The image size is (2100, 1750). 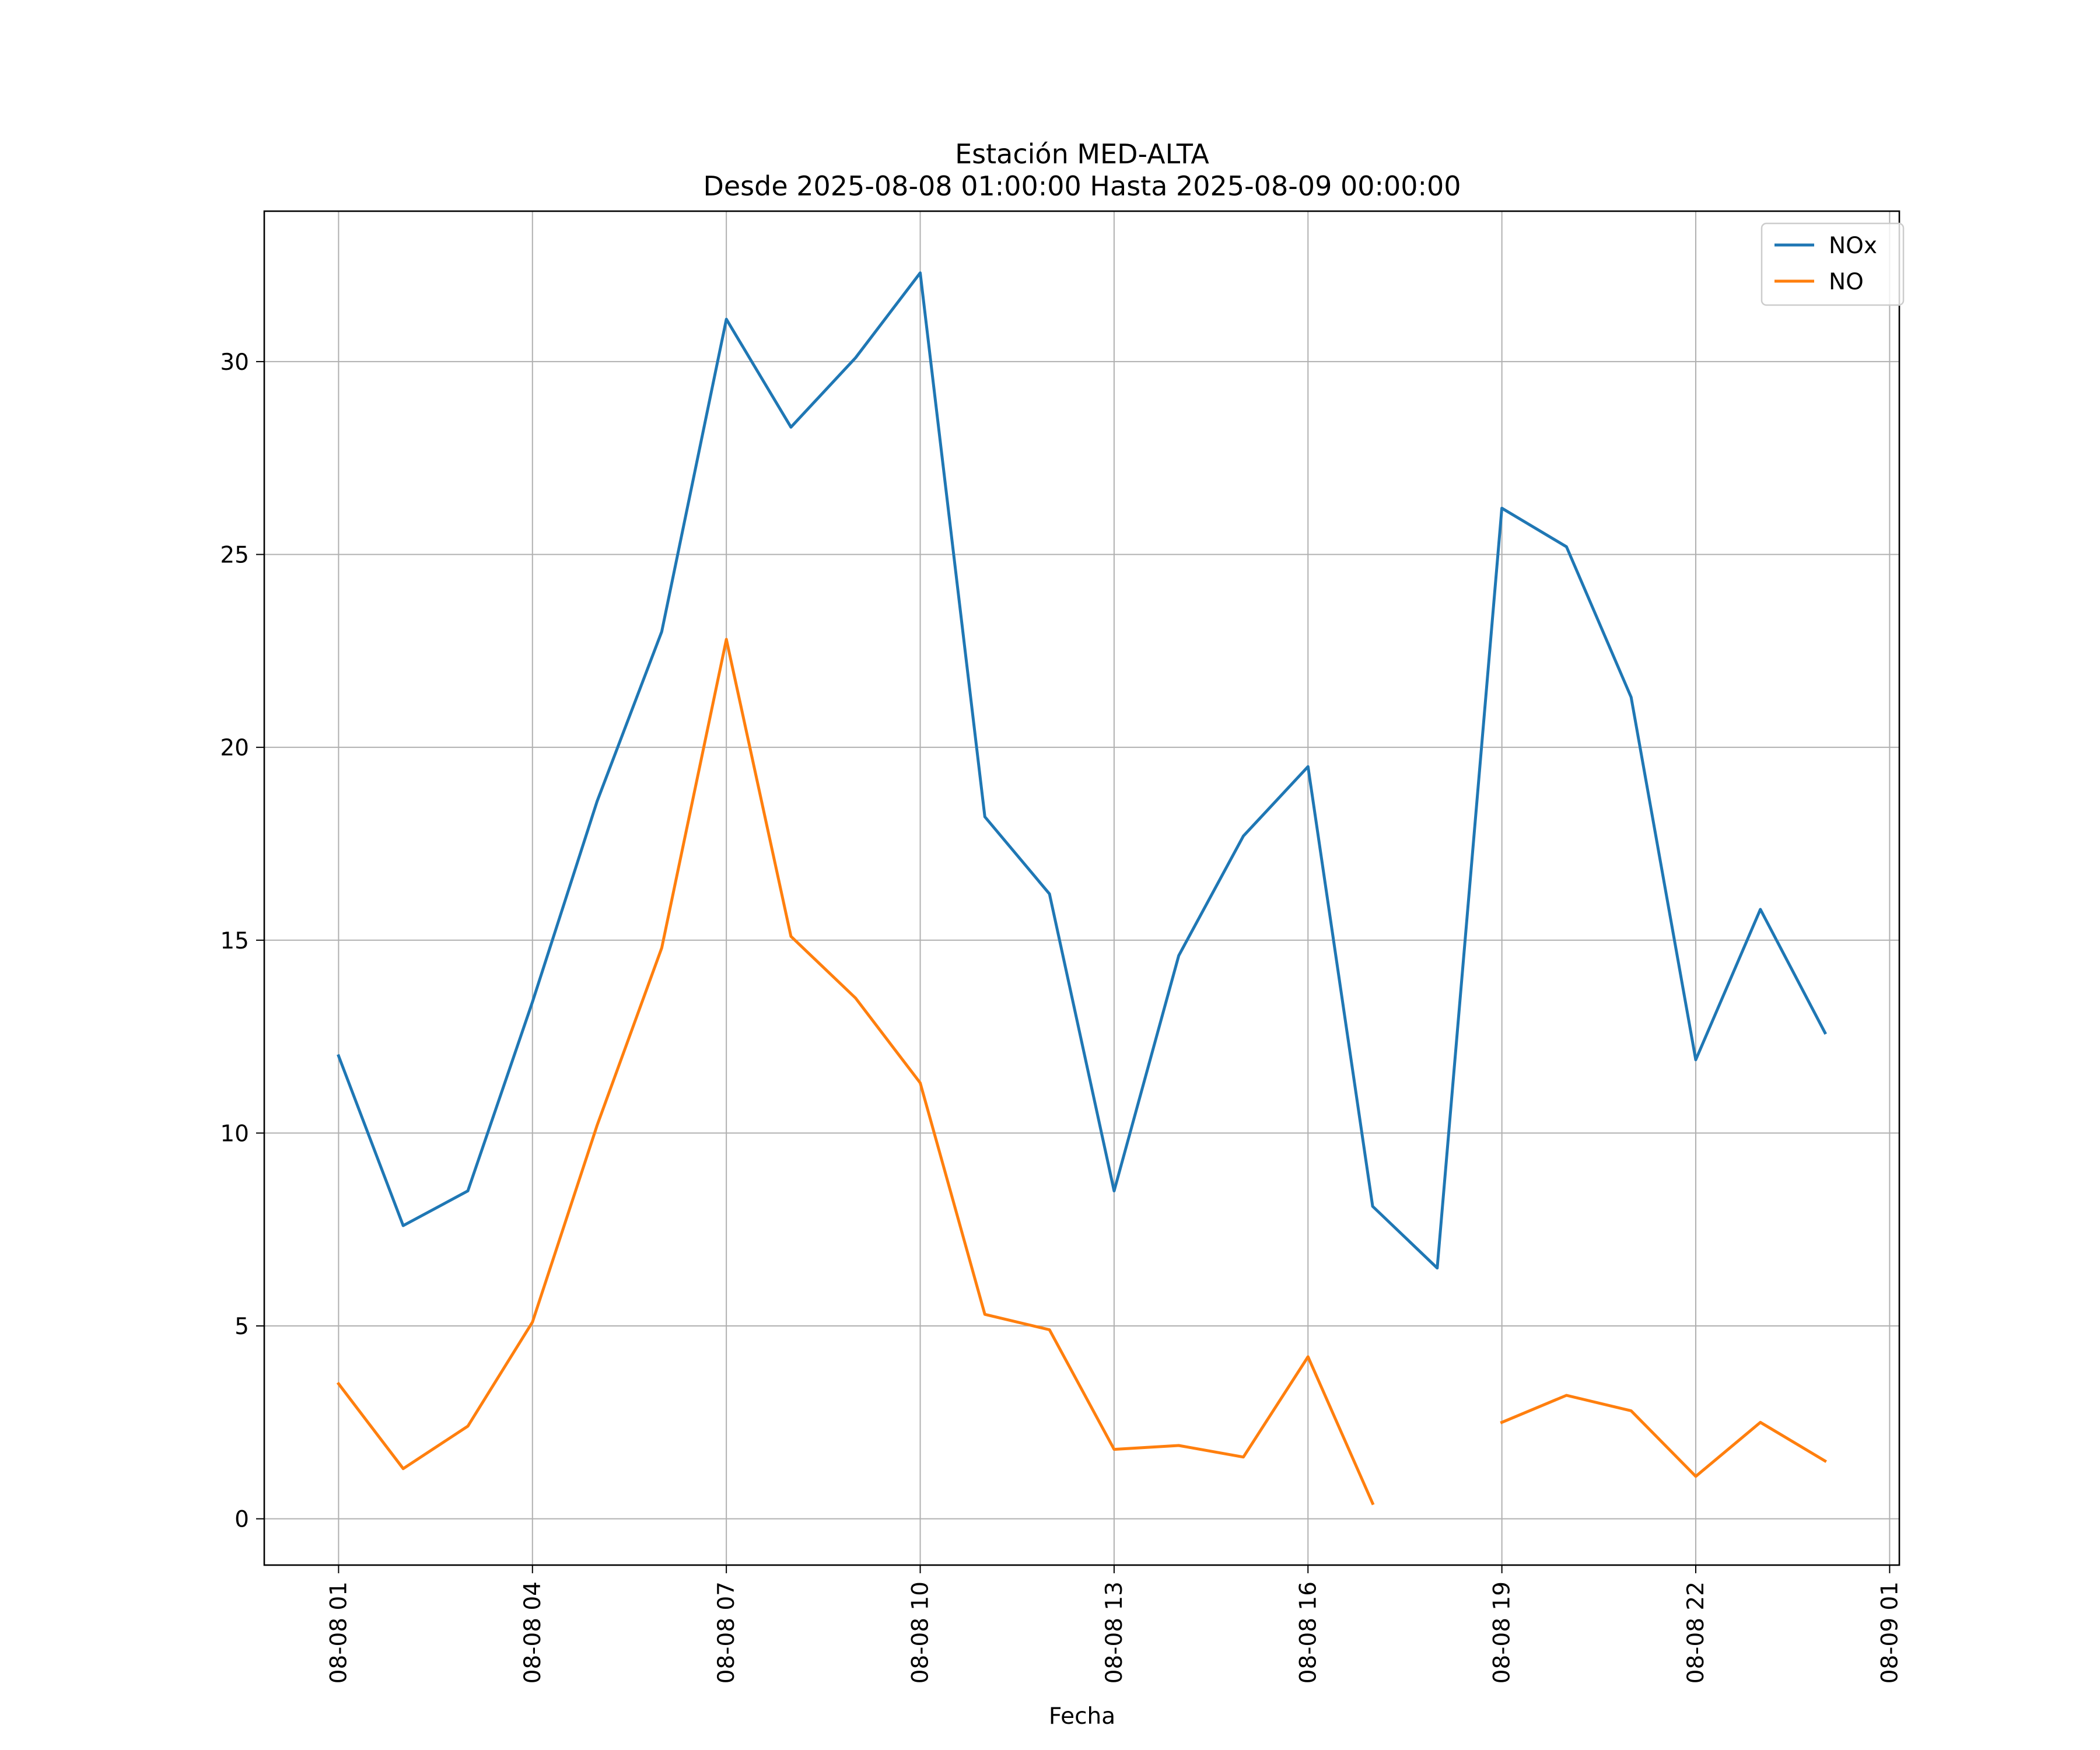 I want to click on x-axis-label: Fecha, so click(x=1082, y=1716).